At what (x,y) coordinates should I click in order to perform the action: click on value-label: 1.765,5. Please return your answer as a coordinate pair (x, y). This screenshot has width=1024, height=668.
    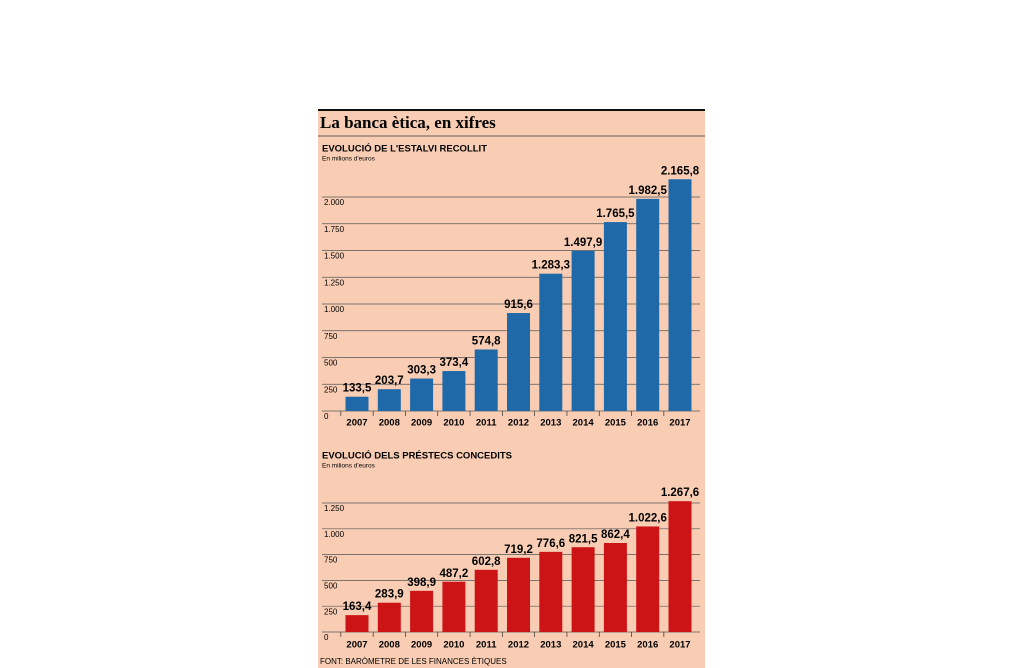
    Looking at the image, I should click on (615, 214).